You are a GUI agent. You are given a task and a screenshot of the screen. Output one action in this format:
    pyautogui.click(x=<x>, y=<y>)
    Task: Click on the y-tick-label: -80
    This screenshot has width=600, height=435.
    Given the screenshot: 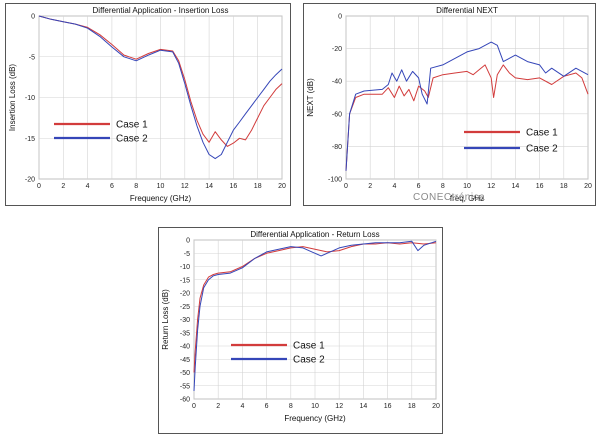 What is the action you would take?
    pyautogui.click(x=337, y=147)
    